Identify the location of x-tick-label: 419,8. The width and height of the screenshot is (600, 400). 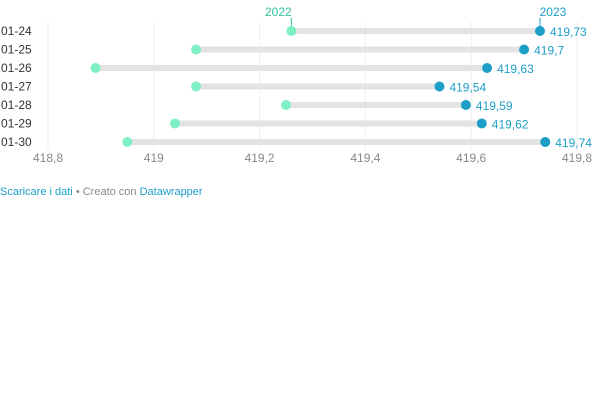
(577, 158).